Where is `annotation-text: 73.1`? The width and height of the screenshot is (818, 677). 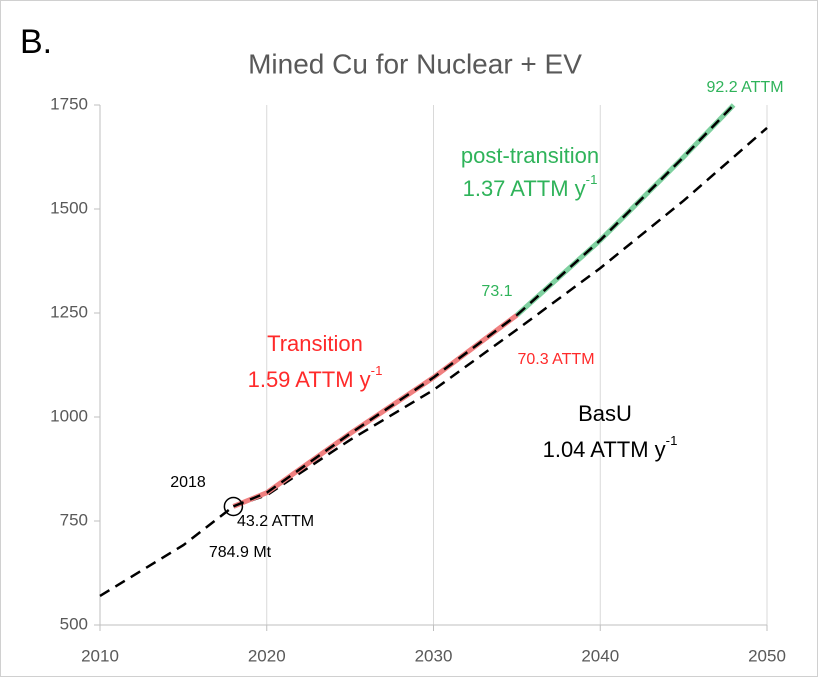 annotation-text: 73.1 is located at coordinates (496, 291).